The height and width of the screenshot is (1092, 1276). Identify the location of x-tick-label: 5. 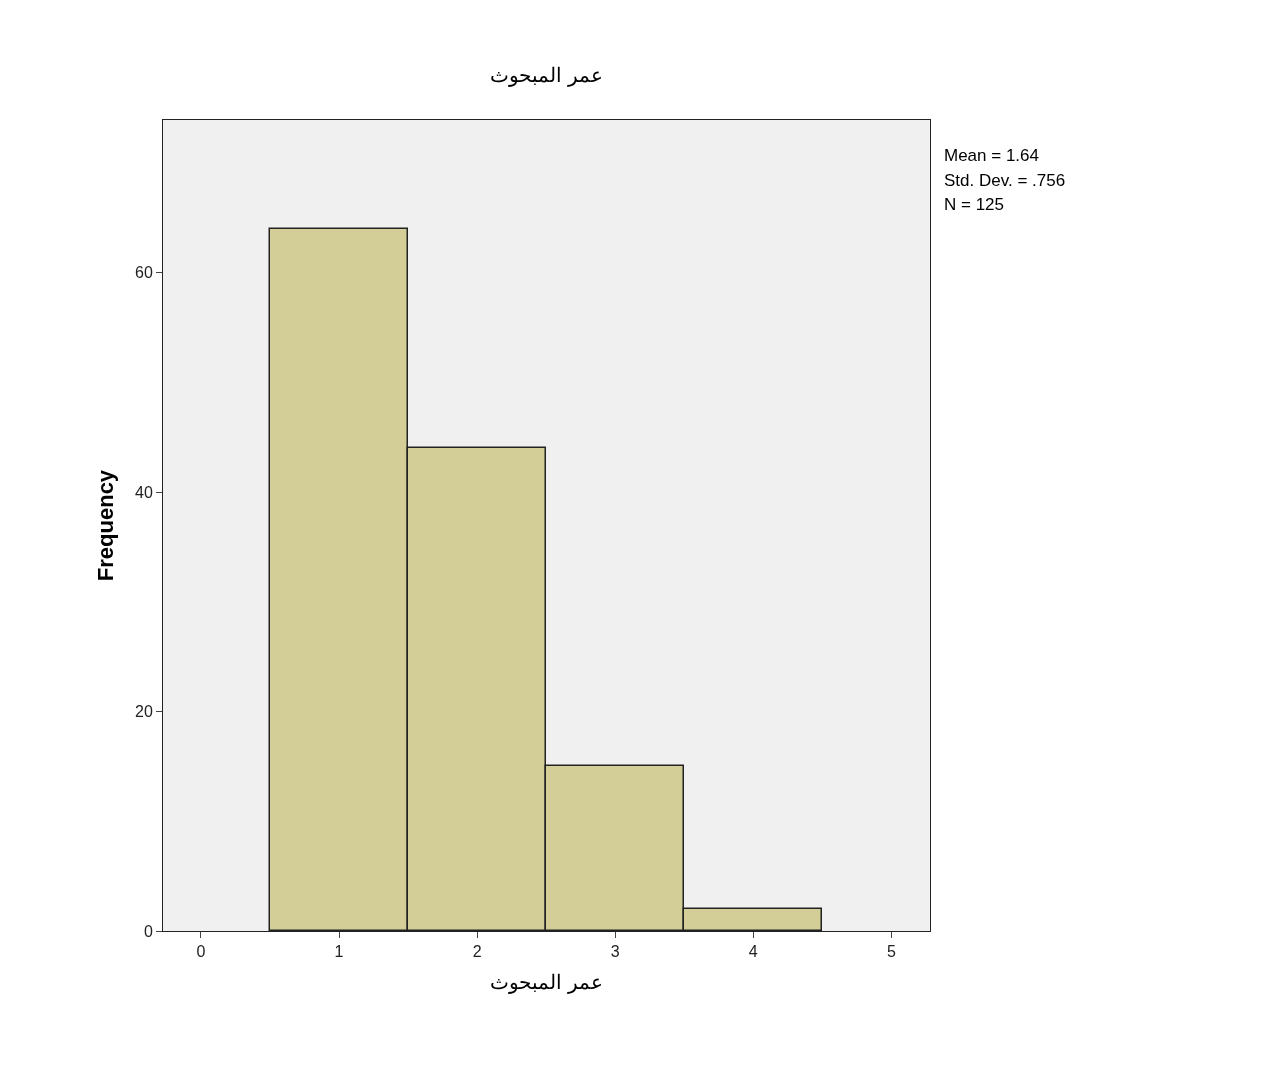
(891, 952).